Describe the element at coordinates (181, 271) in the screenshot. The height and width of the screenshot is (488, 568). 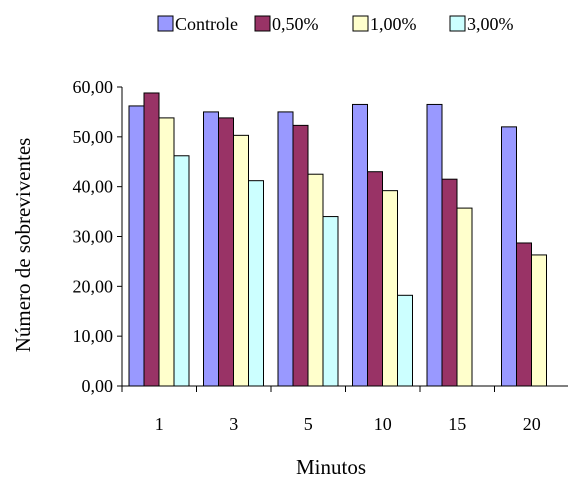
I see `bar-3-00--1` at that location.